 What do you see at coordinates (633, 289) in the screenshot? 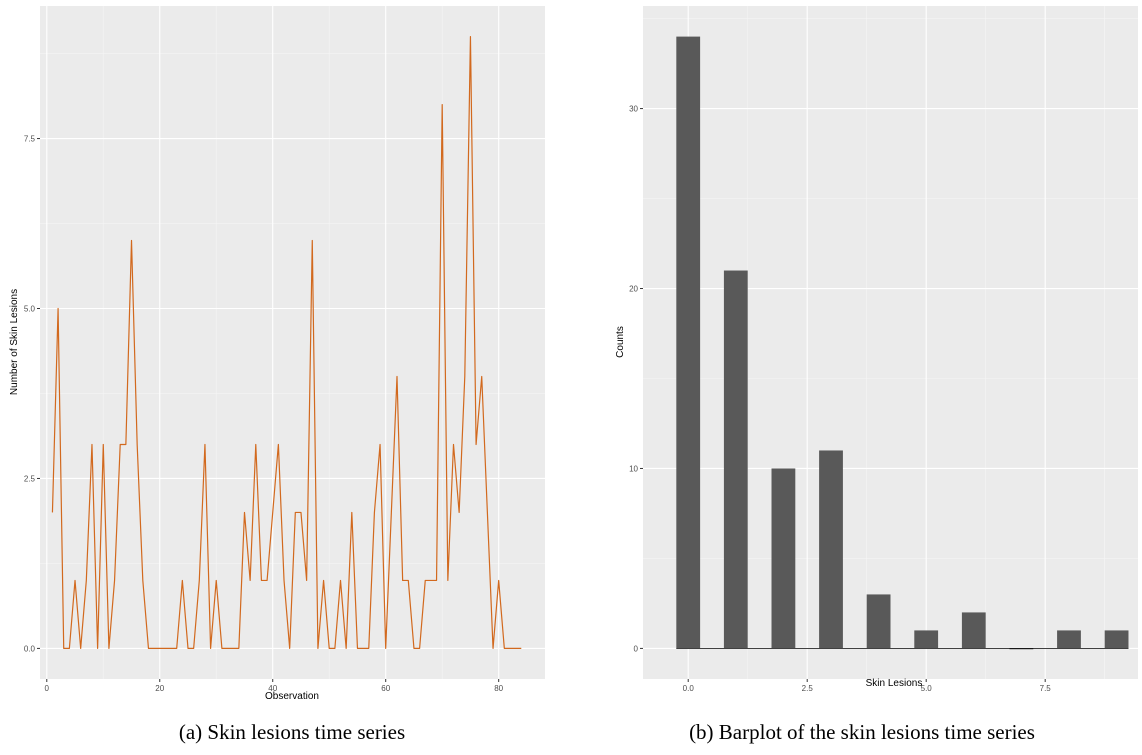
I see `y-tick-label: 20` at bounding box center [633, 289].